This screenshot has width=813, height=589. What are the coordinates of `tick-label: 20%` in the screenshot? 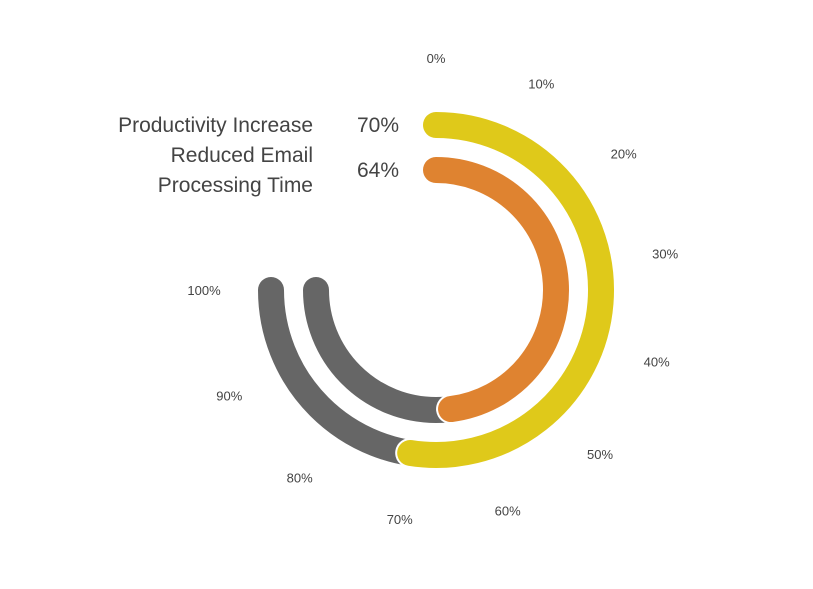 It's located at (624, 154).